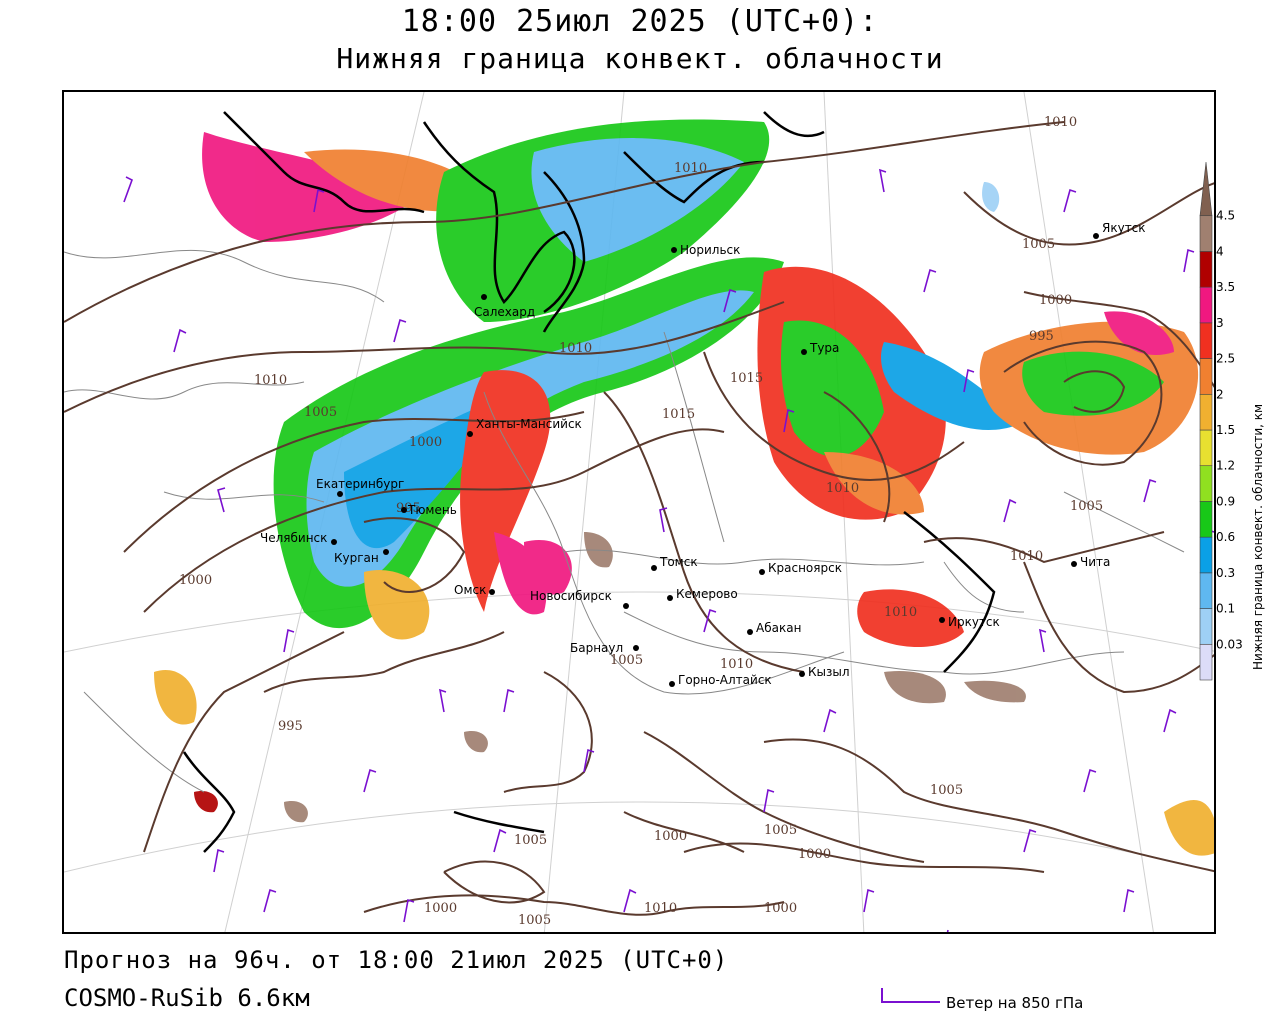 Image resolution: width=1280 pixels, height=1024 pixels. I want to click on city-krasnoyarsk: Красноярск, so click(800, 568).